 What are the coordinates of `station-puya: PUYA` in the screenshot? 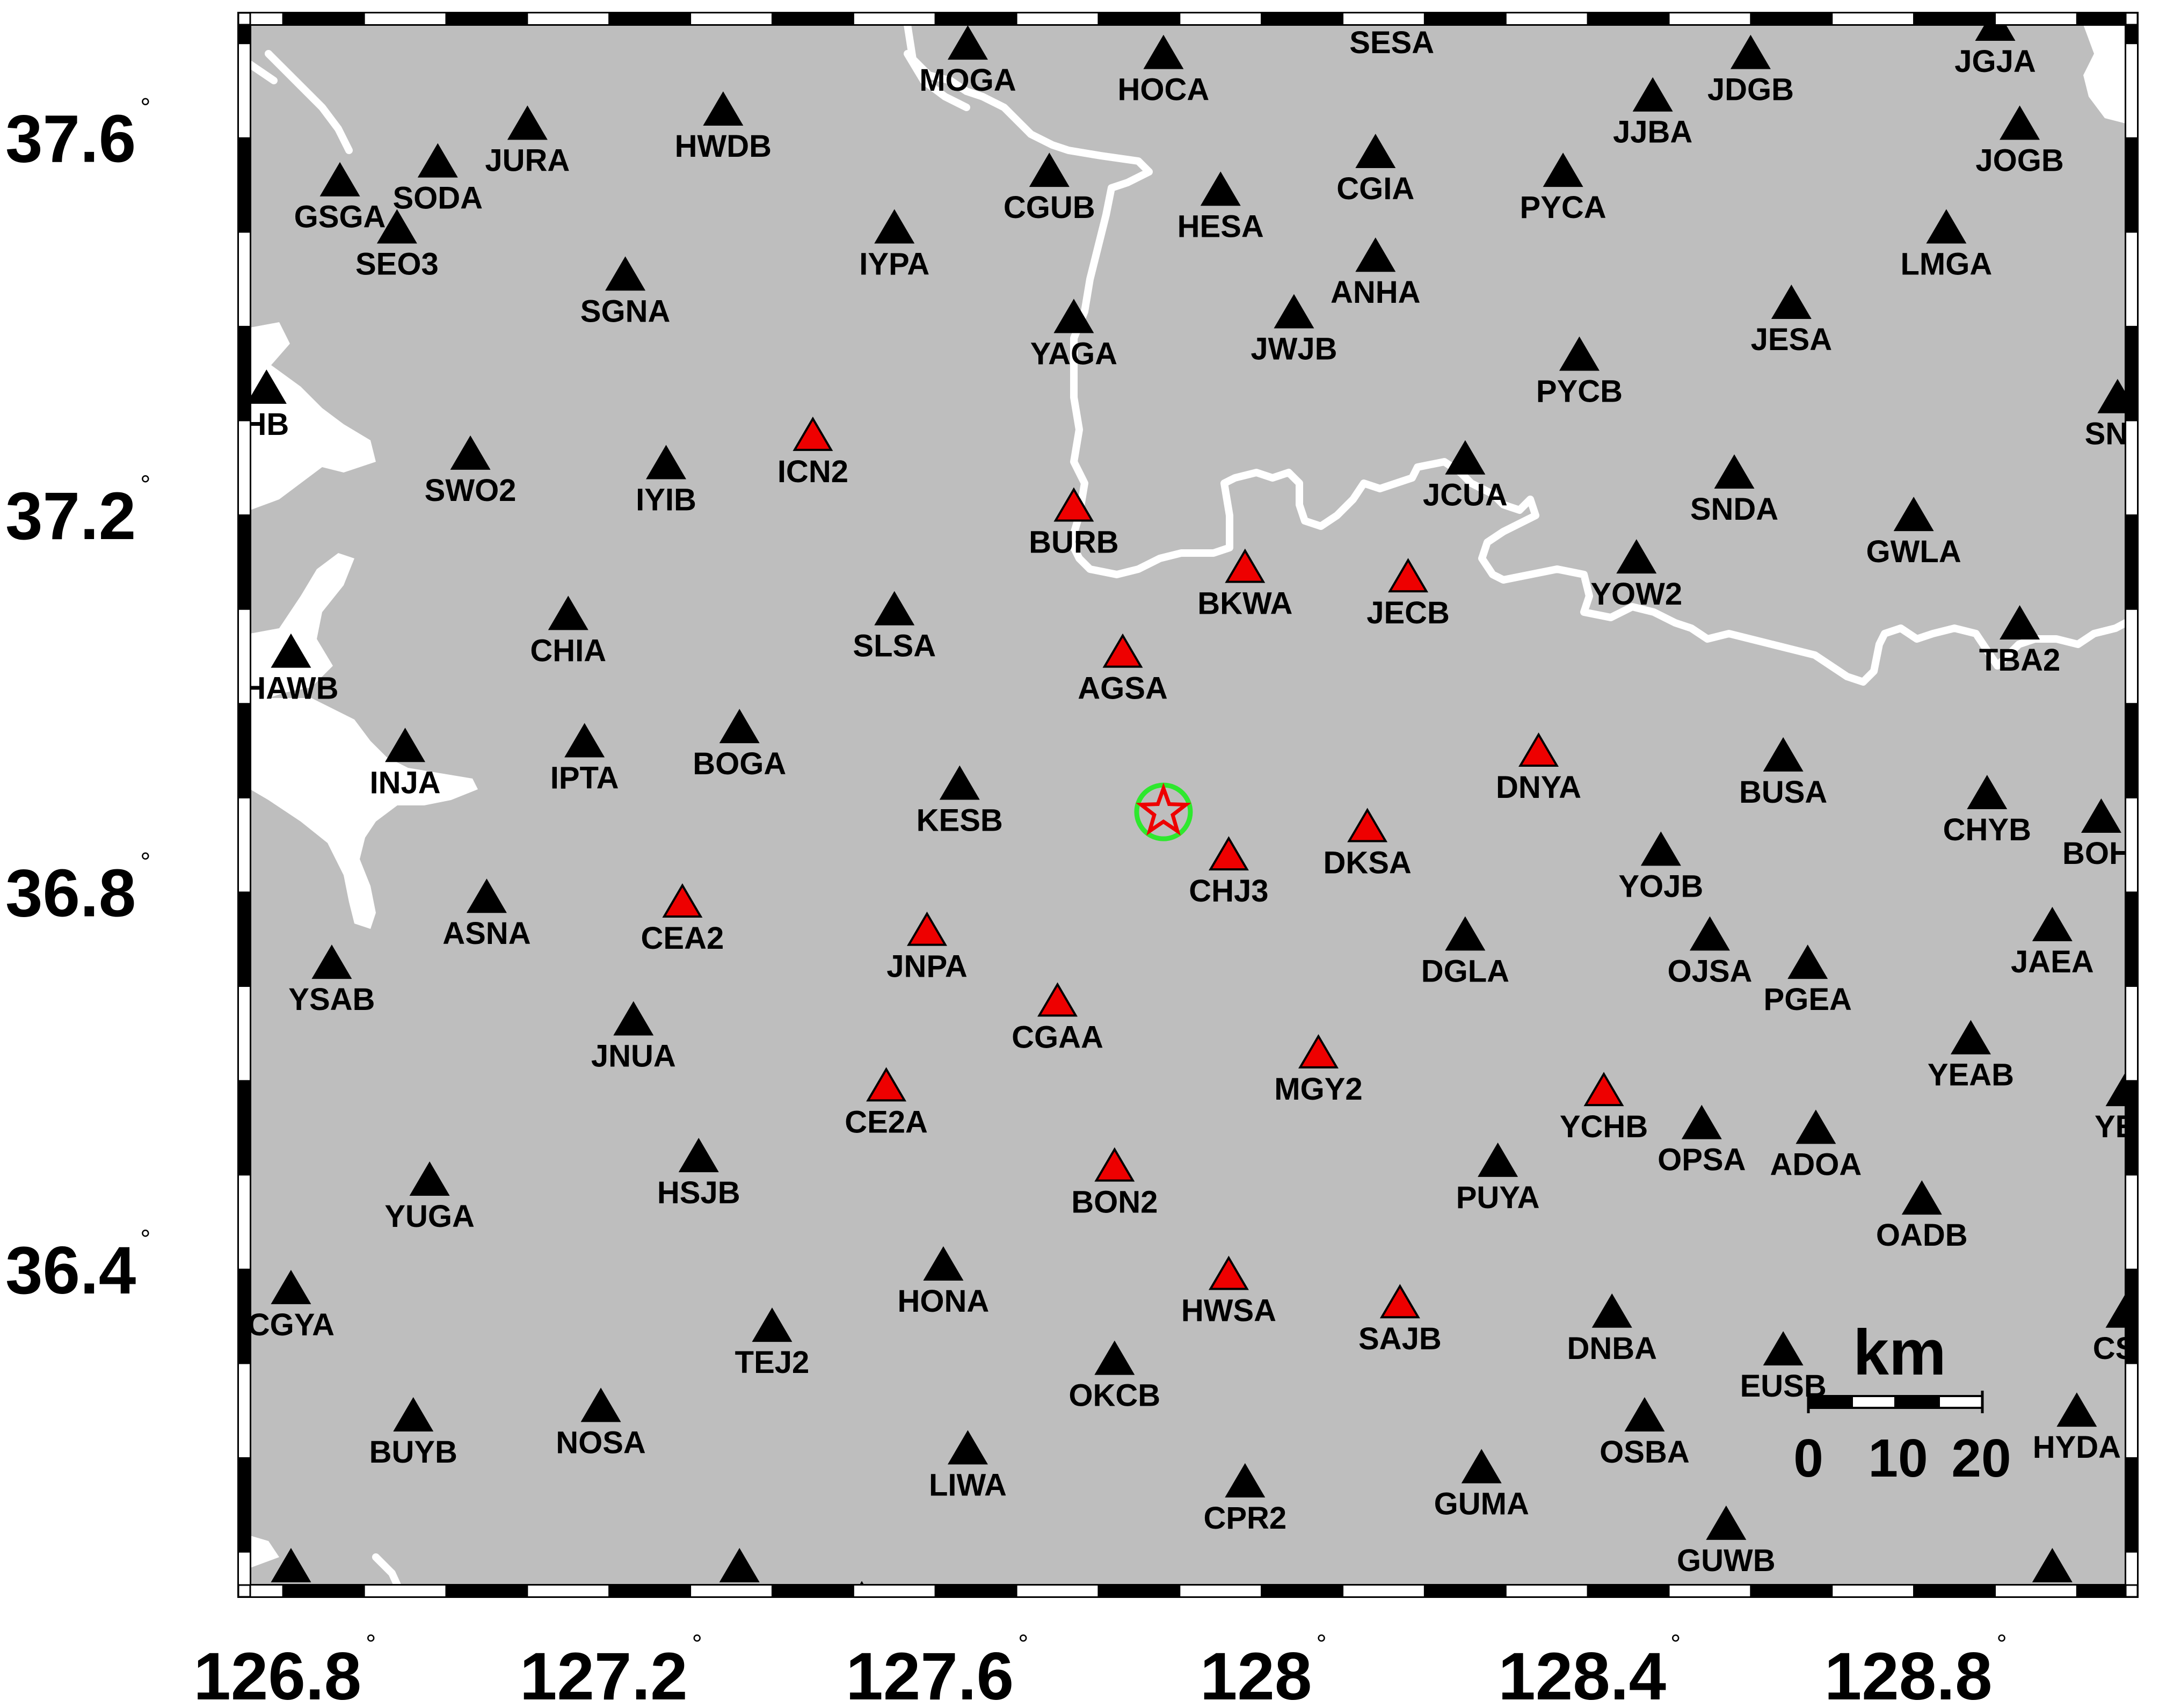 It's located at (1498, 1178).